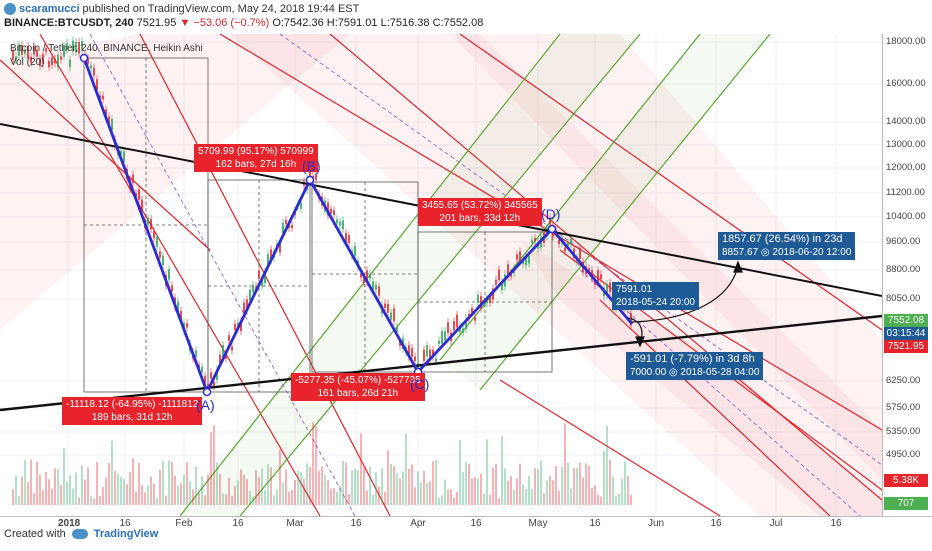  Describe the element at coordinates (126, 534) in the screenshot. I see `tradingview-brand: TradingView` at that location.